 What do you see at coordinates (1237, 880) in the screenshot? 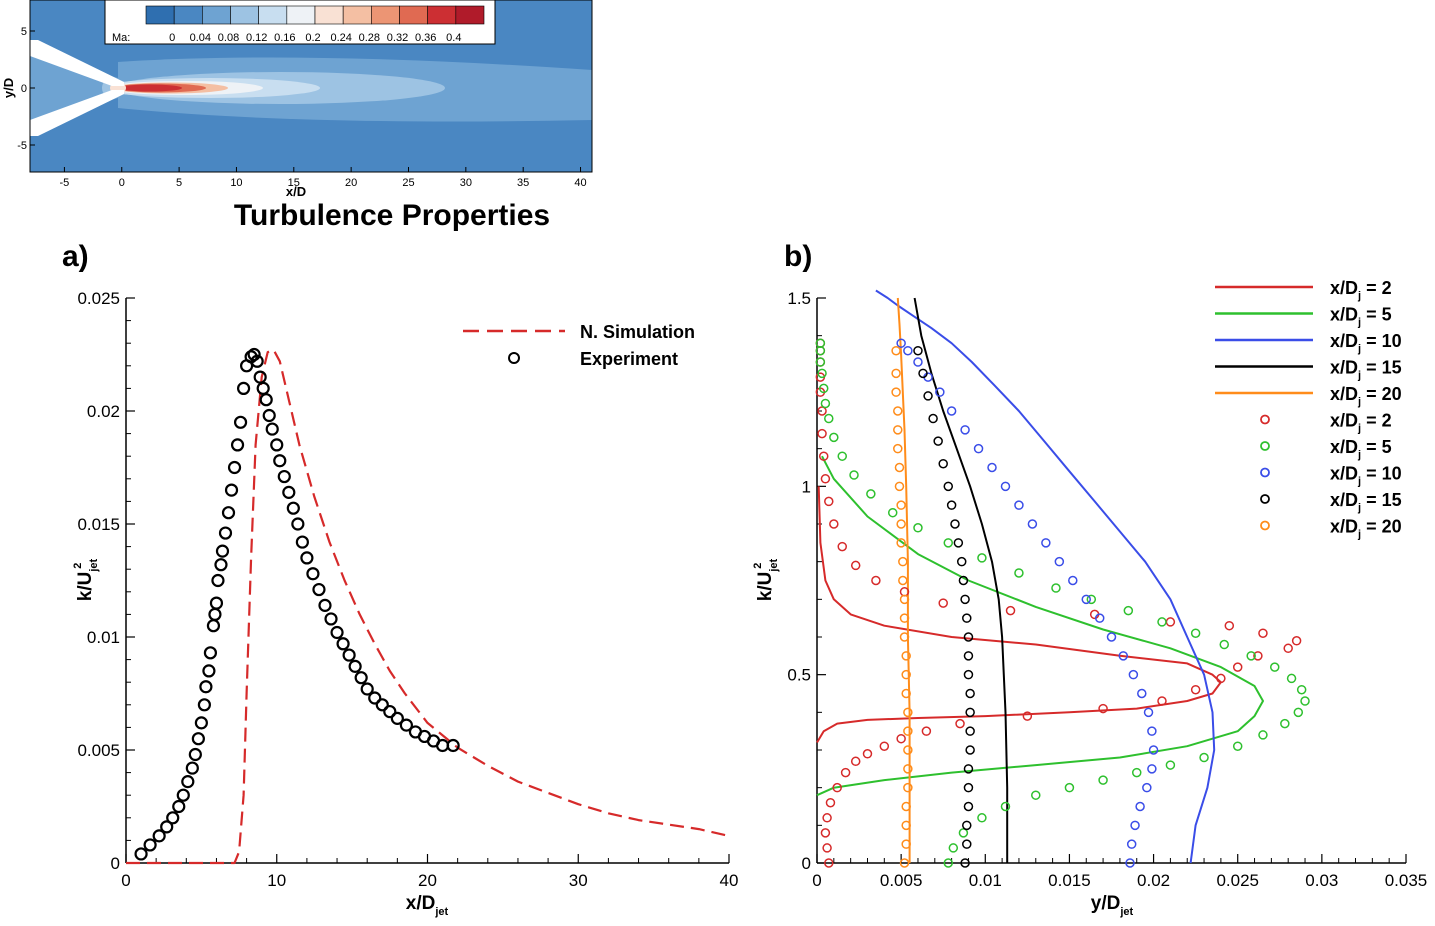
I see `chart-b-x-tick-label: 0.025` at bounding box center [1237, 880].